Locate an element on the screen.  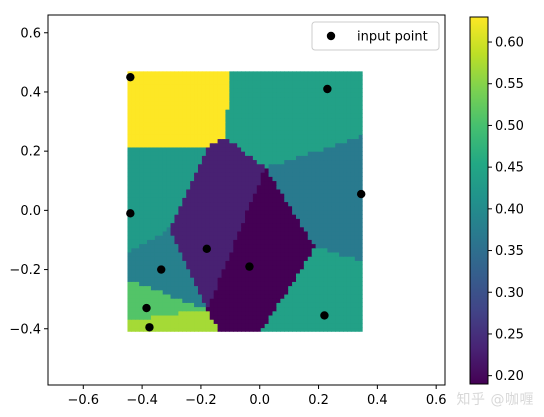
x-axis: −0.6 −0.4 −0.2 0.0 0.2 0.4 0.6 is located at coordinates (257, 396).